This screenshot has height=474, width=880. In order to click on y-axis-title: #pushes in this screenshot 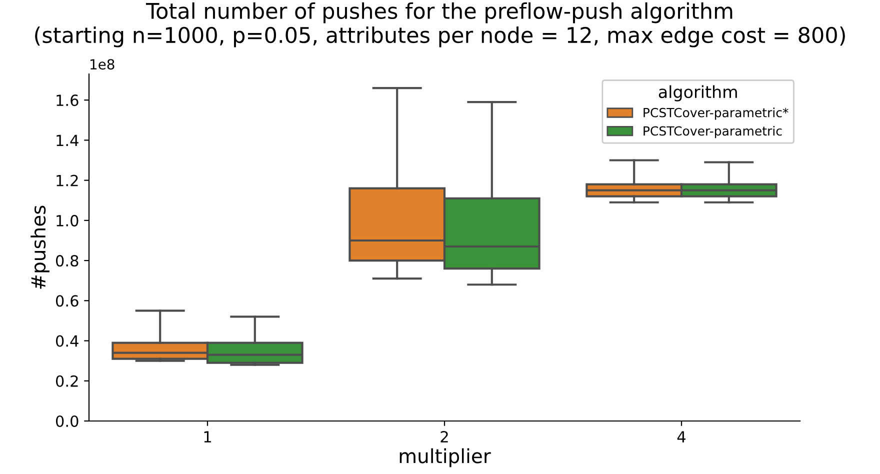, I will do `click(40, 247)`.